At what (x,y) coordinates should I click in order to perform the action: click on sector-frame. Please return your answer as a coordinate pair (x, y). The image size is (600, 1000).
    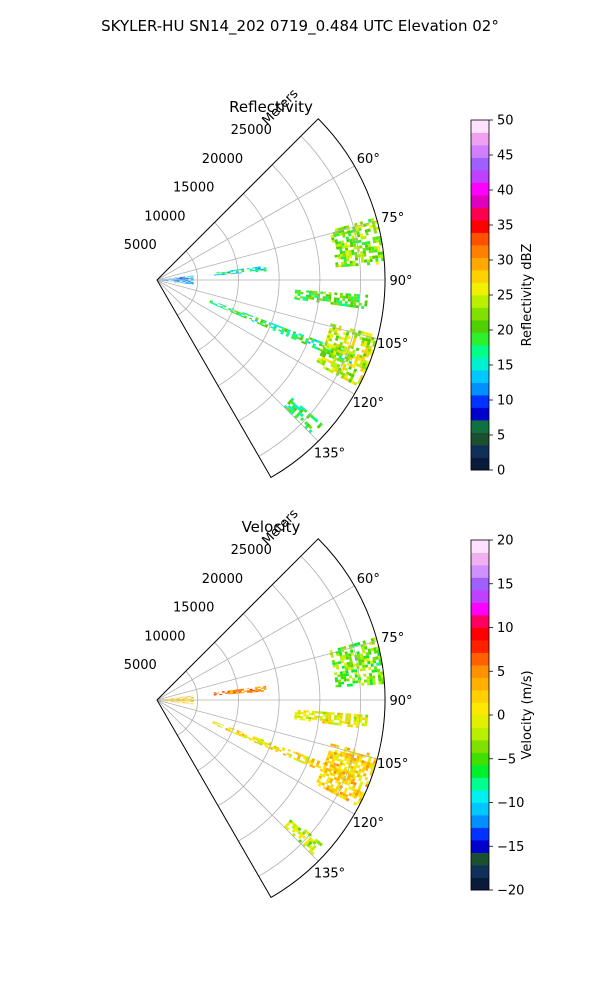
    Looking at the image, I should click on (271, 298).